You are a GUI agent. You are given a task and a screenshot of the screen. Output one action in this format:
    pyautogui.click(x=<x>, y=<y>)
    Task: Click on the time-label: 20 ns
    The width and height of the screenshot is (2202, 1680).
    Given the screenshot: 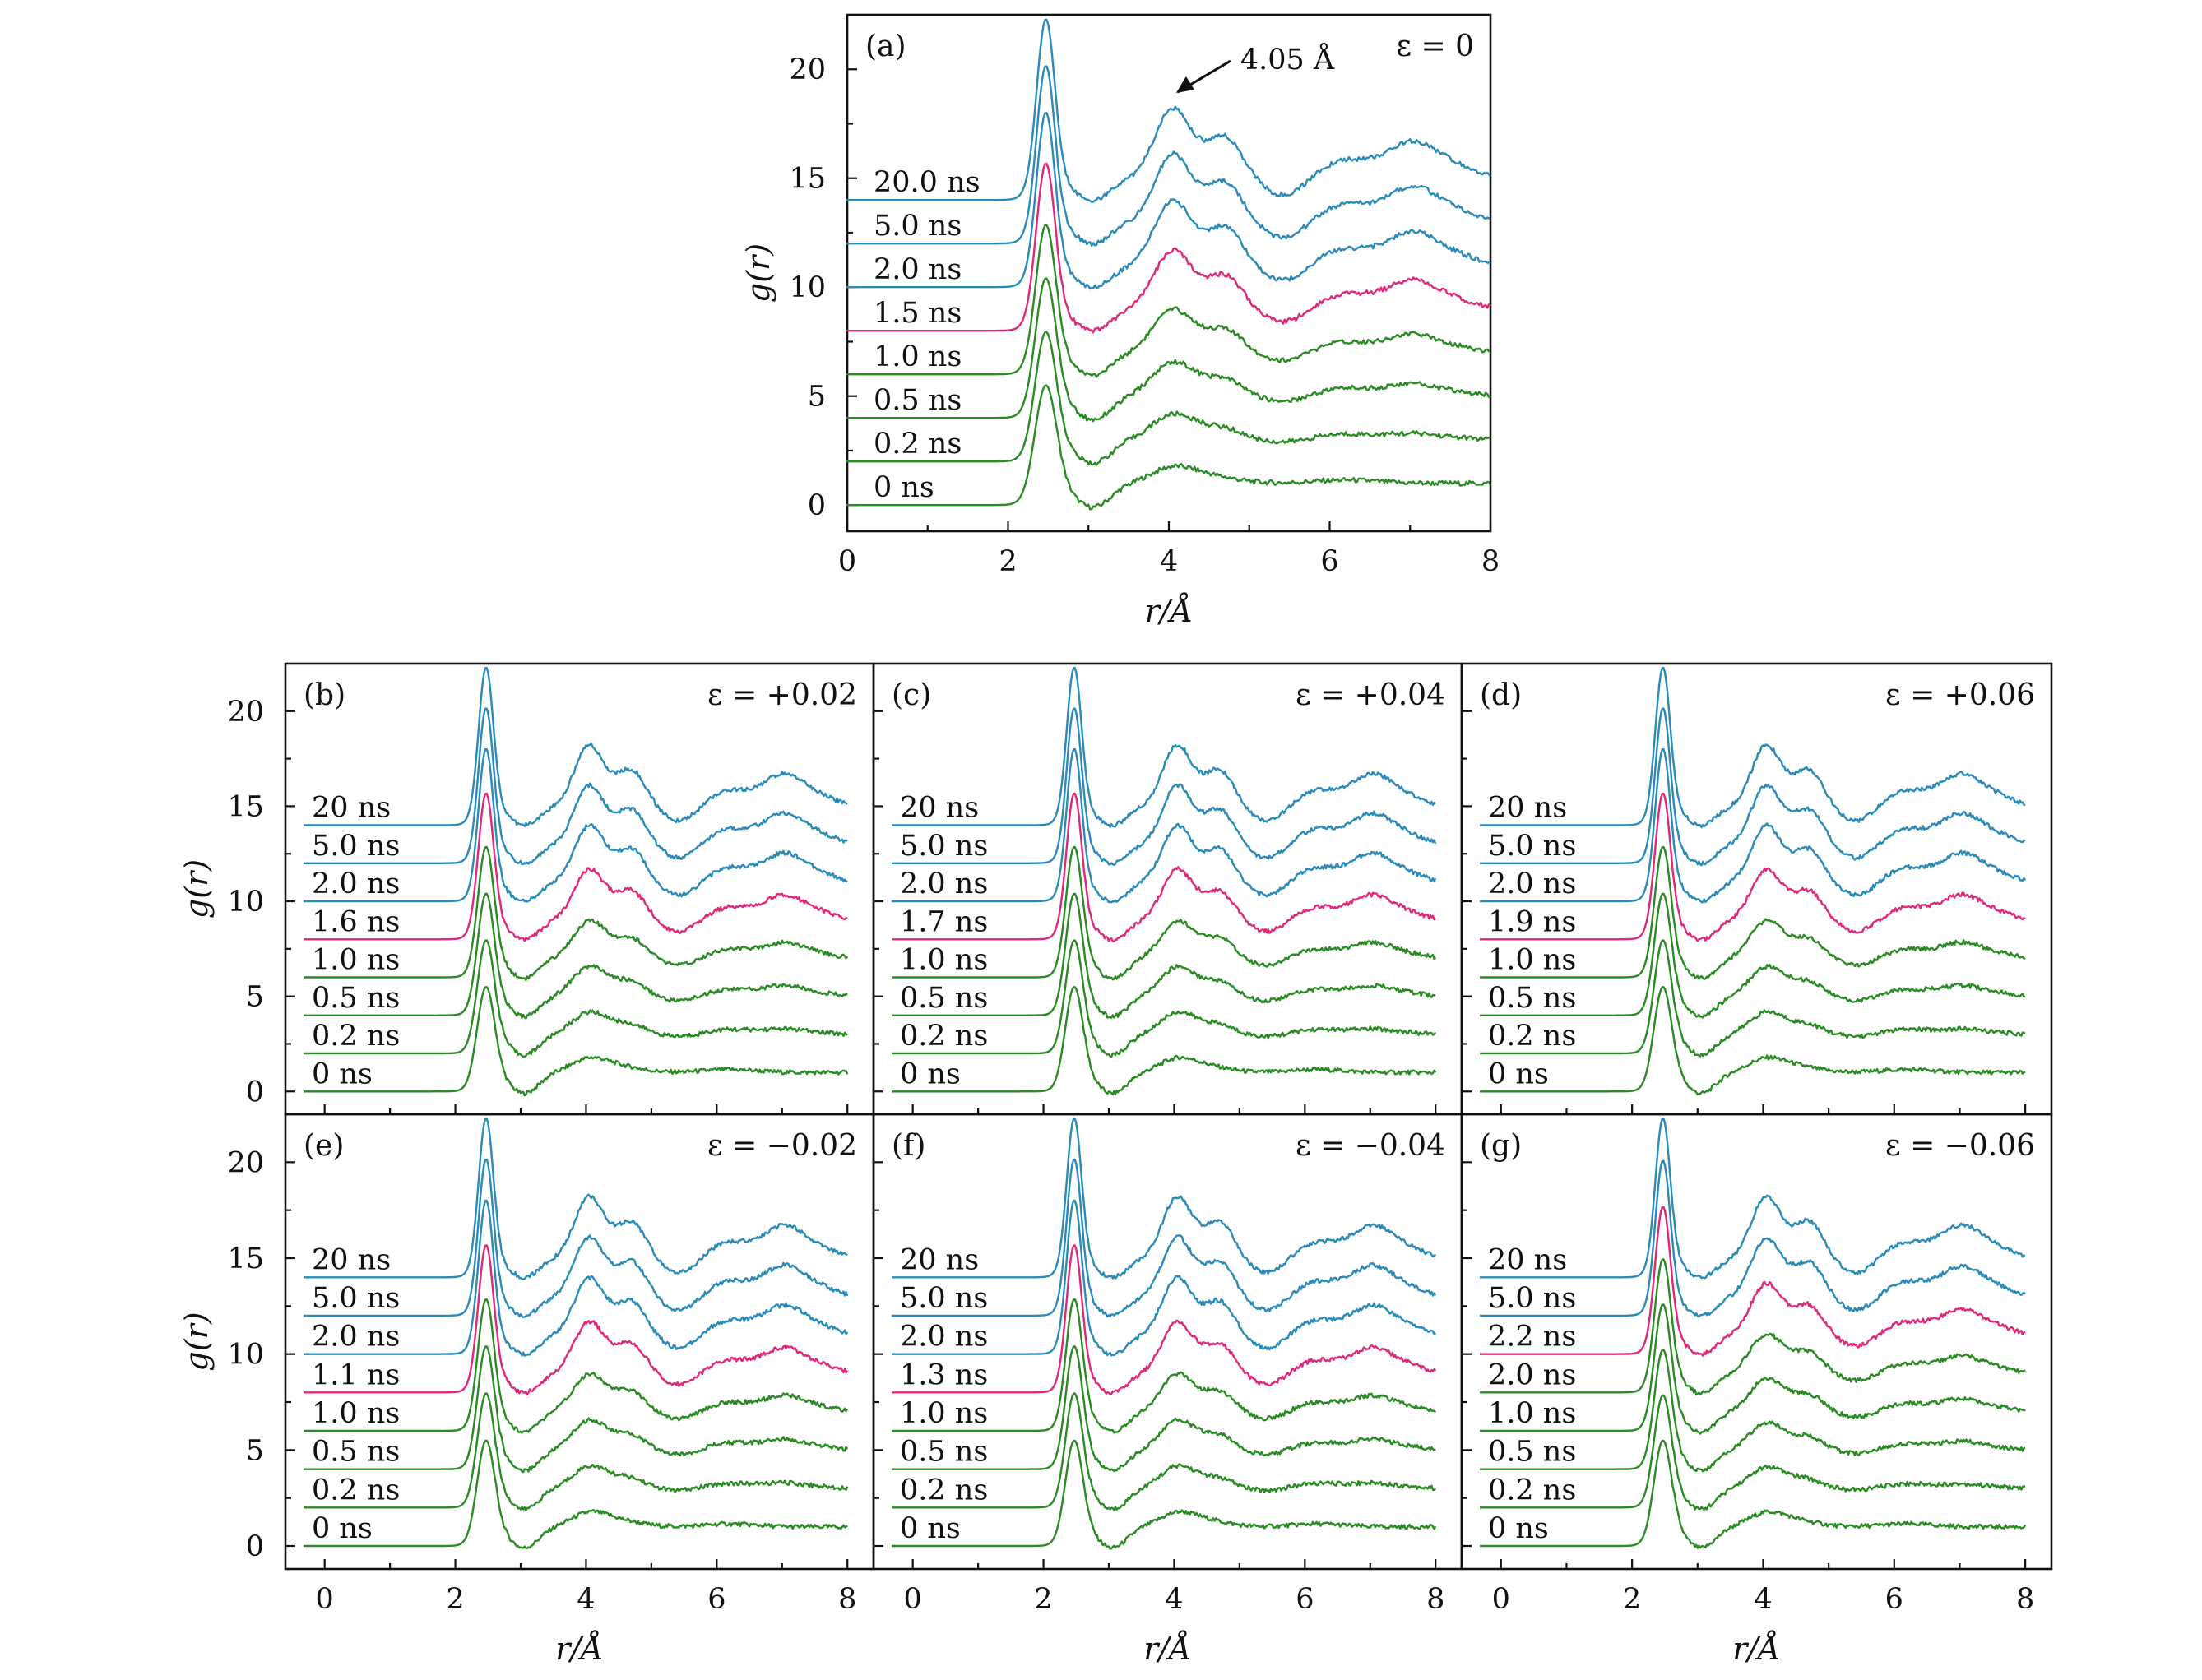 What is the action you would take?
    pyautogui.click(x=1527, y=1259)
    